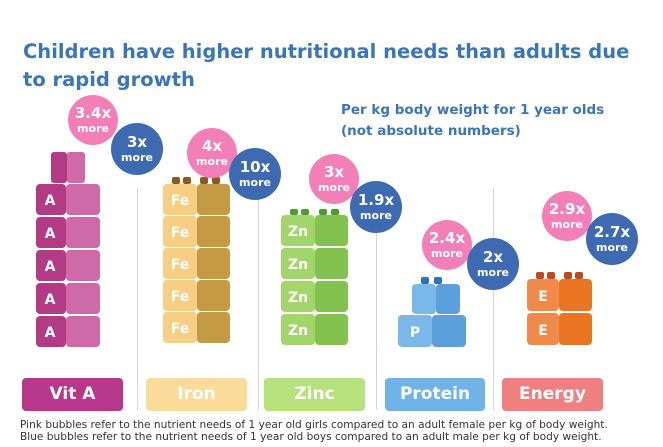  What do you see at coordinates (314, 280) in the screenshot?
I see `zinc-blocks: Zn Zn Zn Zn` at bounding box center [314, 280].